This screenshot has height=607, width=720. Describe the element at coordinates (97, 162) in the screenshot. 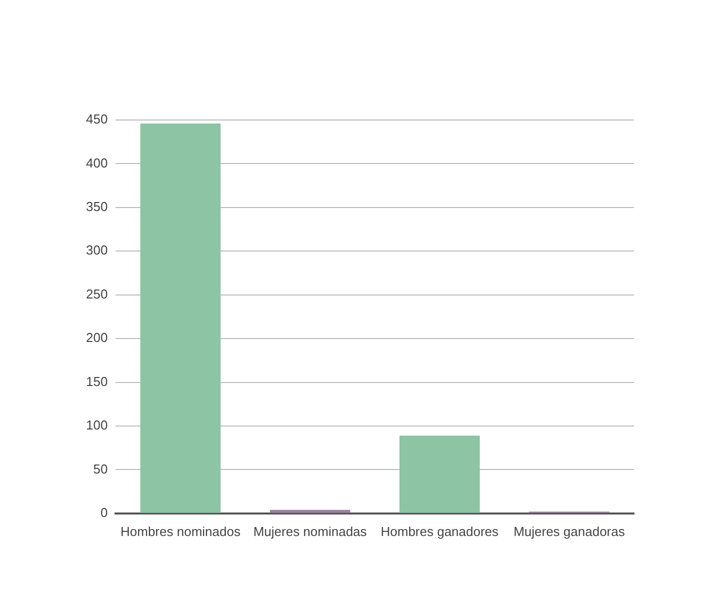

I see `y-tick-label: 400` at that location.